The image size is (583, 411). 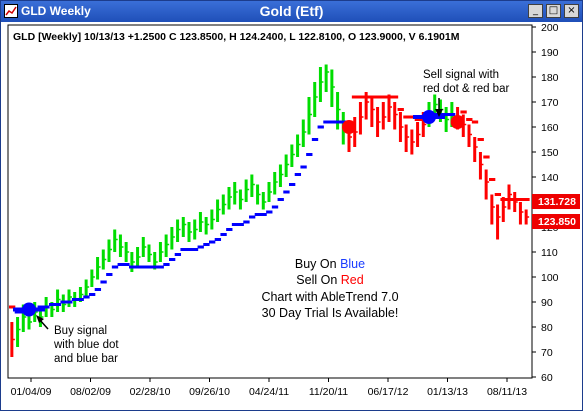 What do you see at coordinates (209, 392) in the screenshot?
I see `x-tick-label: 09/26/10` at bounding box center [209, 392].